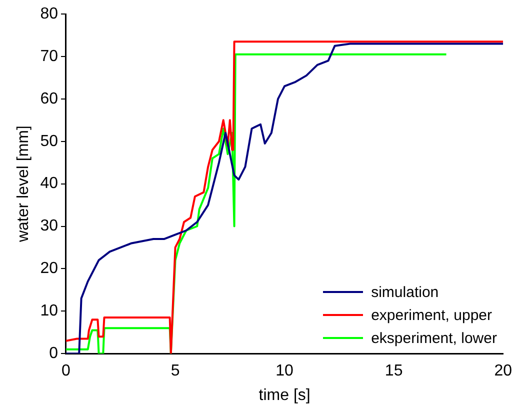 The image size is (515, 413). What do you see at coordinates (23, 185) in the screenshot?
I see `y-axis-title: water level [mm]` at bounding box center [23, 185].